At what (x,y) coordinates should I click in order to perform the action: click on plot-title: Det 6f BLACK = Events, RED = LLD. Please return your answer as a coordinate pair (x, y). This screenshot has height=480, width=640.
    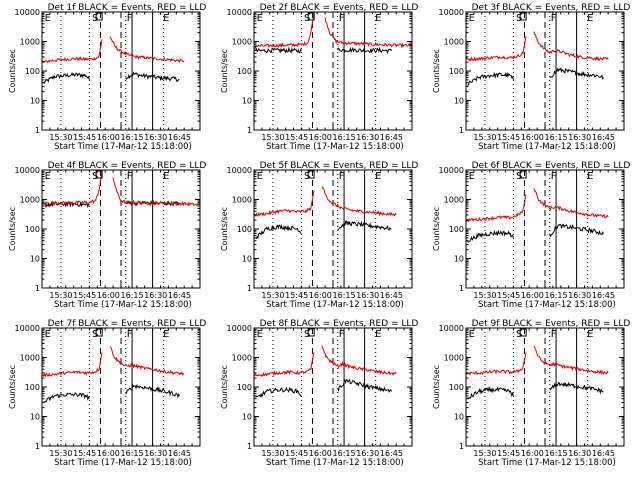
    Looking at the image, I should click on (551, 166).